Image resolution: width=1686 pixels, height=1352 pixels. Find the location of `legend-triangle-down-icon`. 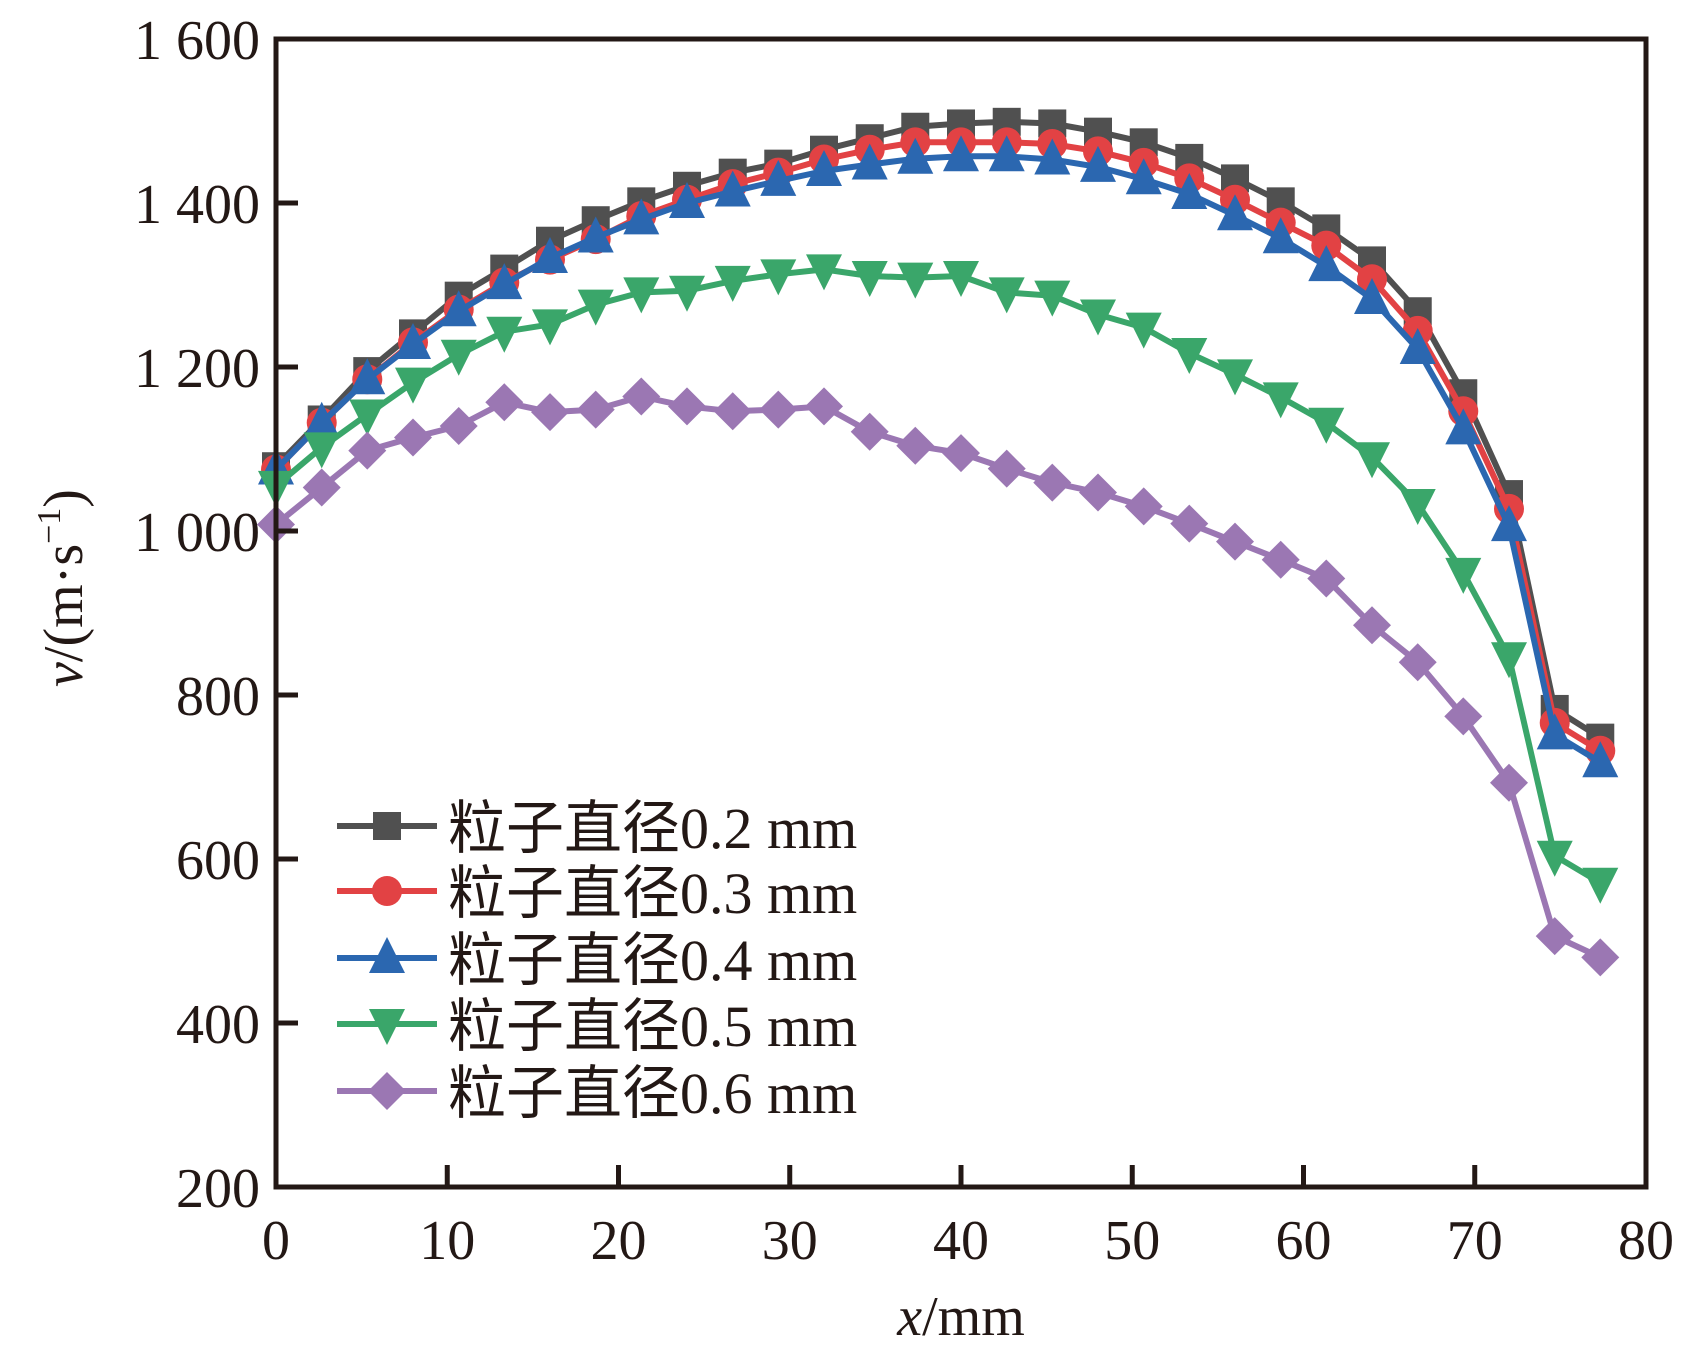

legend-triangle-down-icon is located at coordinates (387, 1027).